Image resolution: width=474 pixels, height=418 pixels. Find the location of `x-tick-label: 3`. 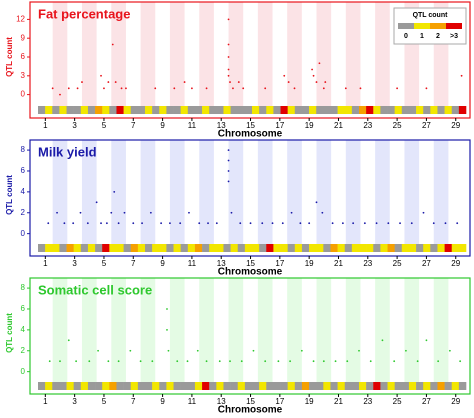

x-tick-label: 3 is located at coordinates (74, 263).